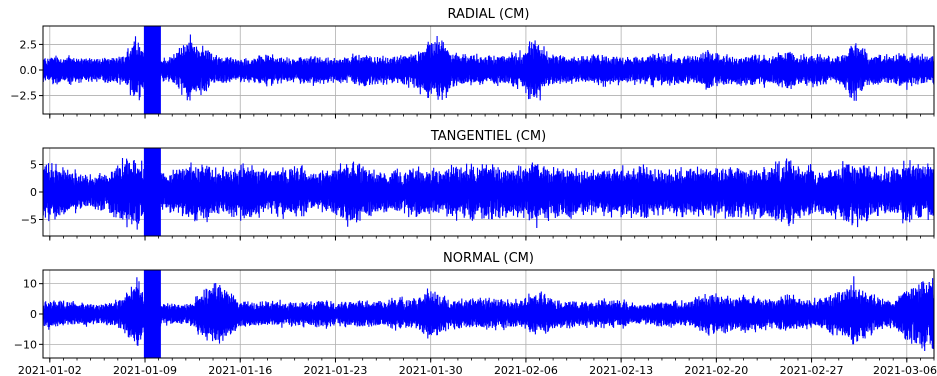  Describe the element at coordinates (905, 370) in the screenshot. I see `x-tick-label: 2021-03-06` at that location.